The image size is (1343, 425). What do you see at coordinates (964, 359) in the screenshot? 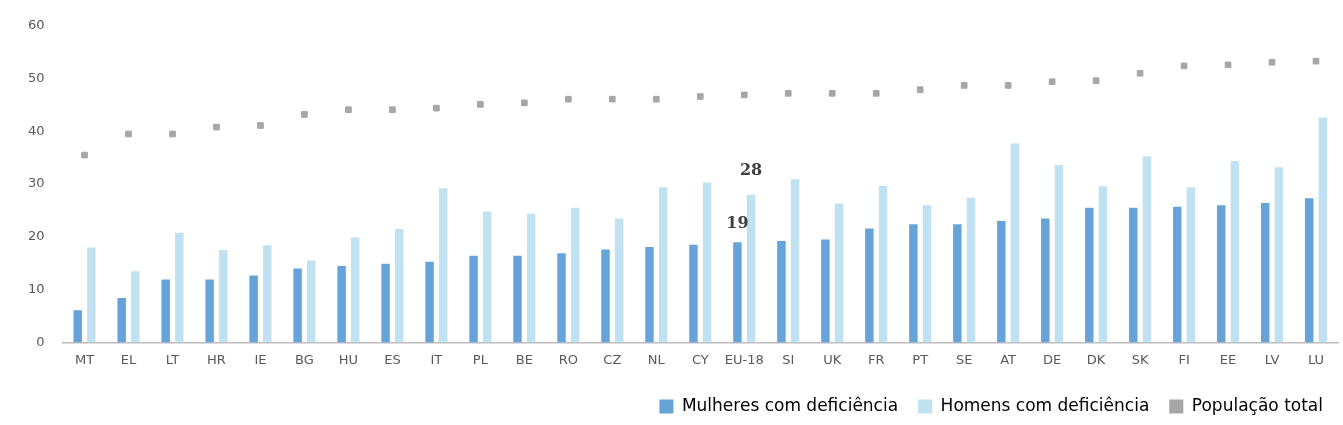
I see `x-tick-label: SE` at bounding box center [964, 359].